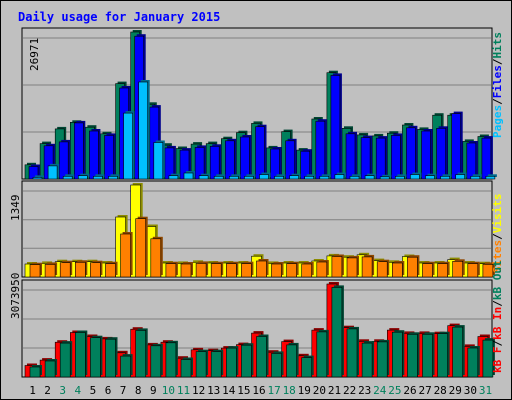  I want to click on day-label-17: 17, so click(273, 390).